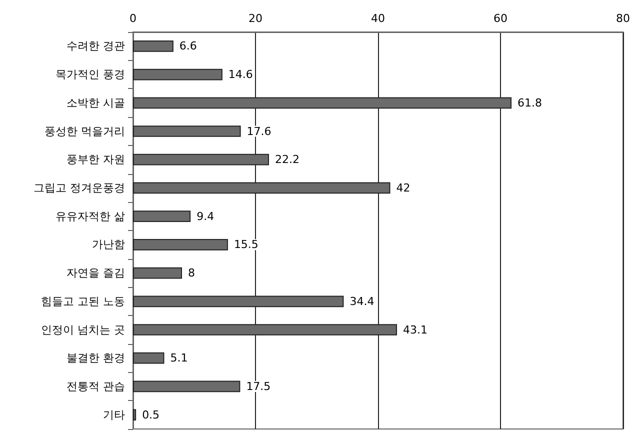  I want to click on y-tick-label: 소박한 시골, so click(95, 103).